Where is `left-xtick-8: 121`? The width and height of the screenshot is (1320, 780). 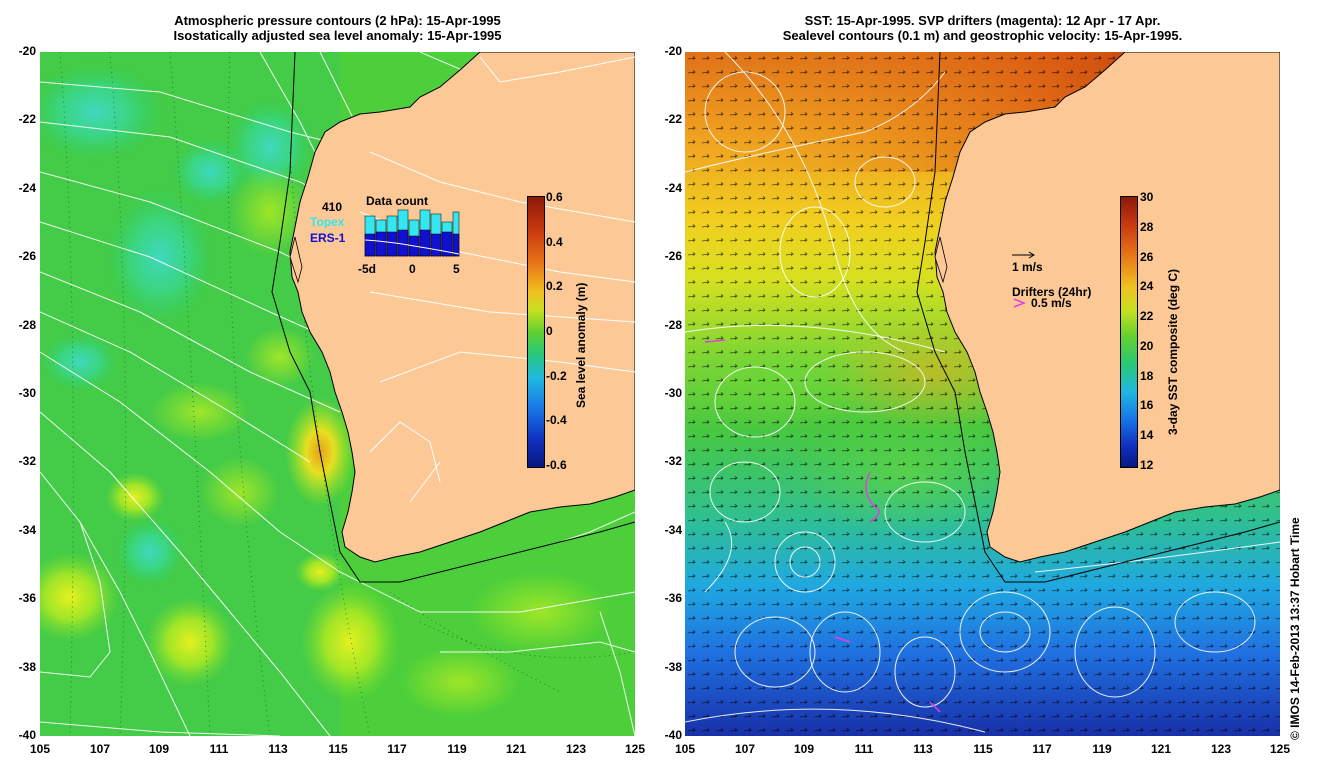
left-xtick-8: 121 is located at coordinates (516, 749).